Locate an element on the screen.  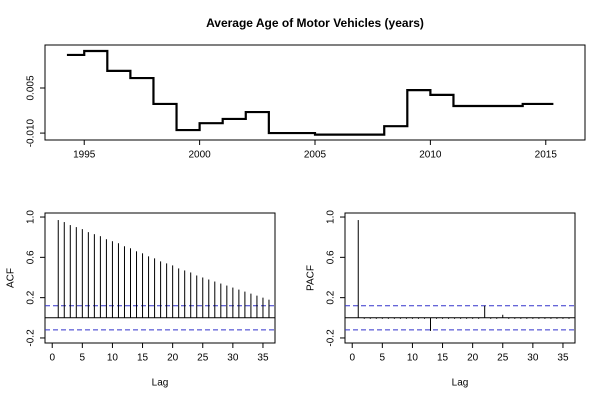
x-tick-label: 2005 is located at coordinates (315, 155).